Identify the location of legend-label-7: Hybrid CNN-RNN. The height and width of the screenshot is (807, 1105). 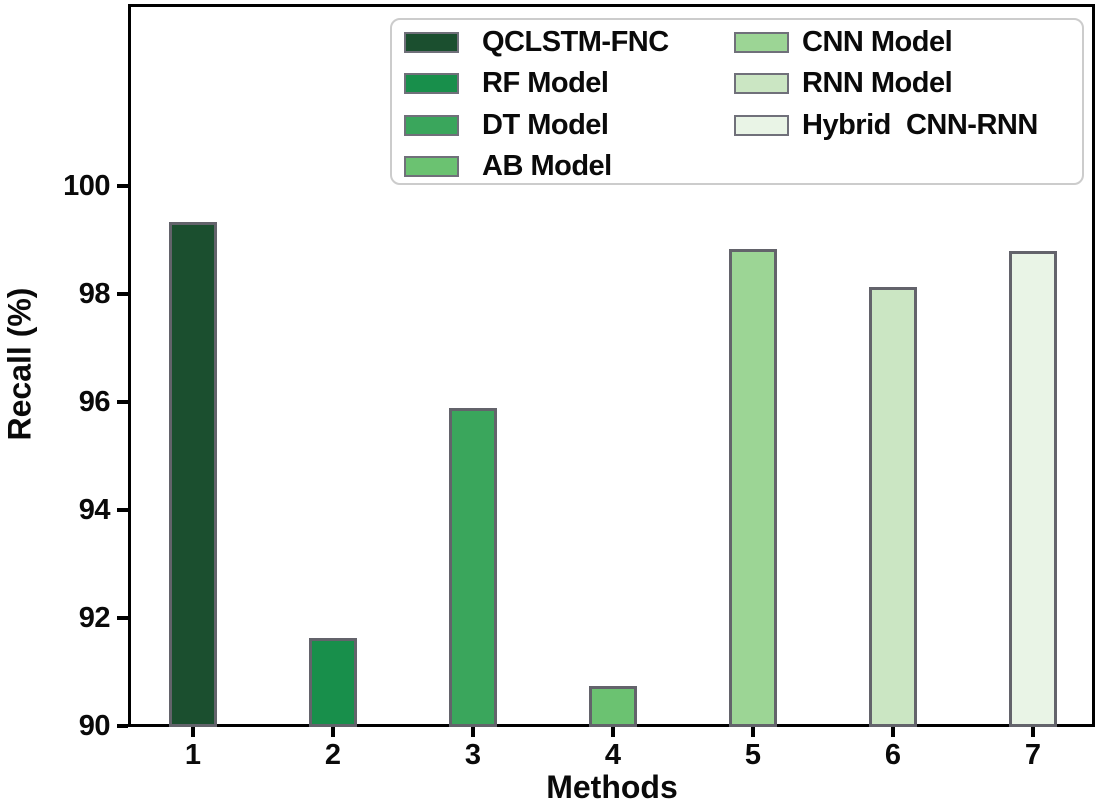
(920, 125).